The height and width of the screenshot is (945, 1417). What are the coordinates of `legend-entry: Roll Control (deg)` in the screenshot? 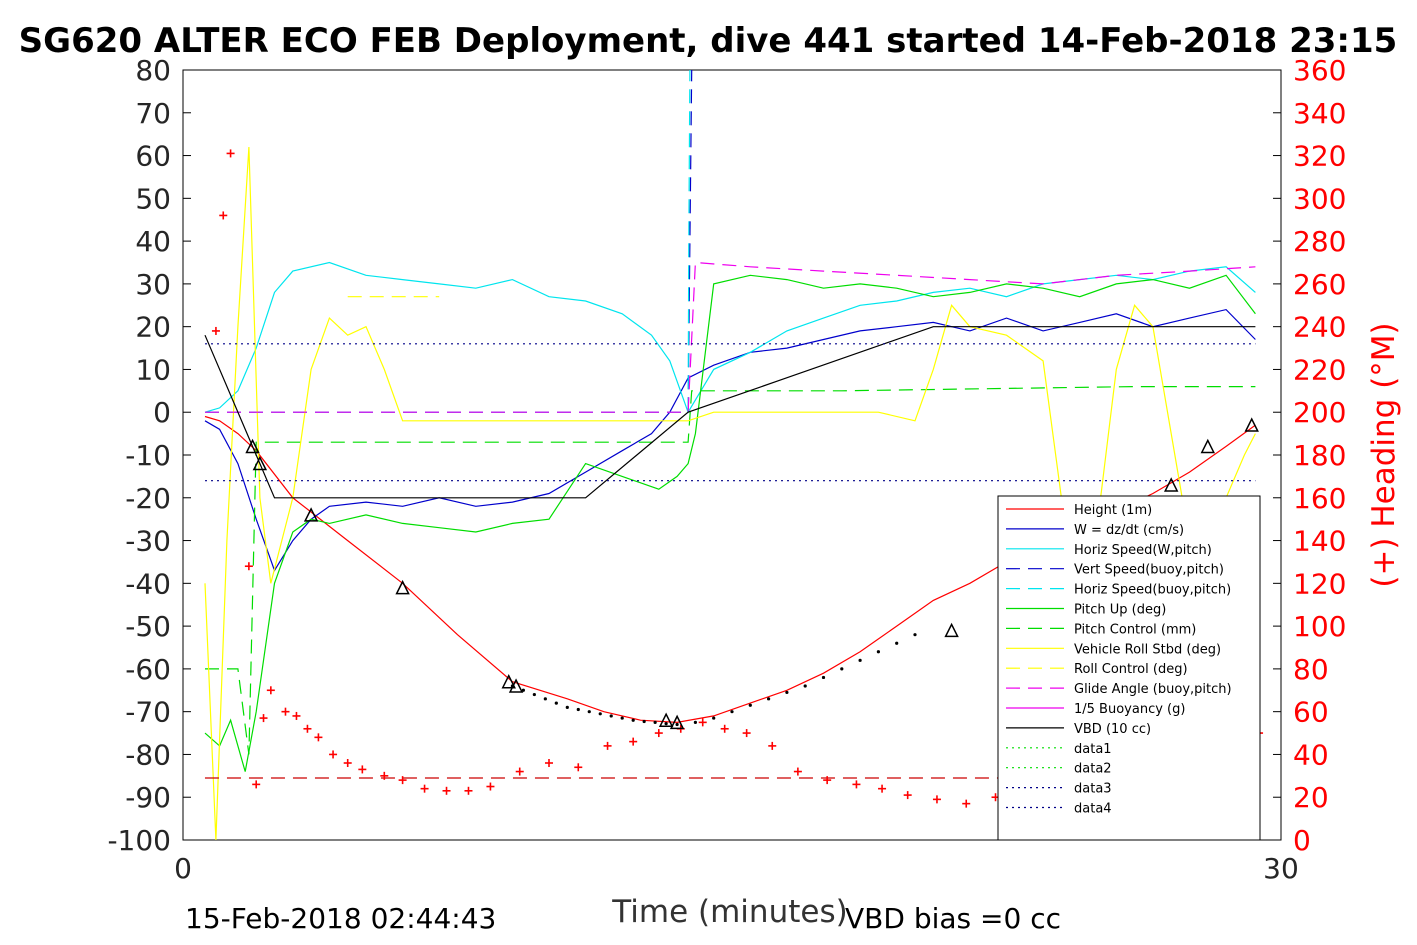 It's located at (1131, 669).